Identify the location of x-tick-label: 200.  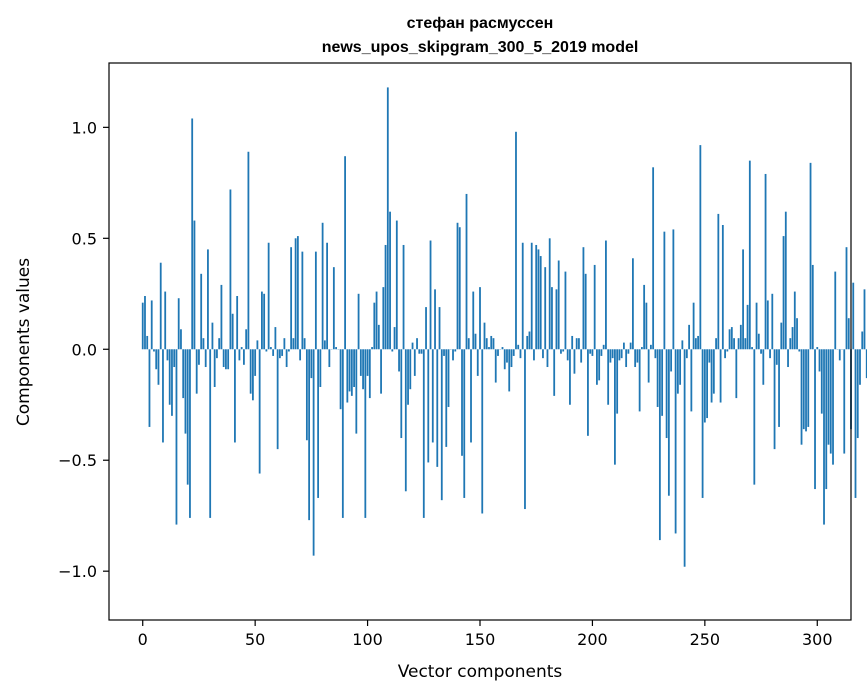
(592, 639).